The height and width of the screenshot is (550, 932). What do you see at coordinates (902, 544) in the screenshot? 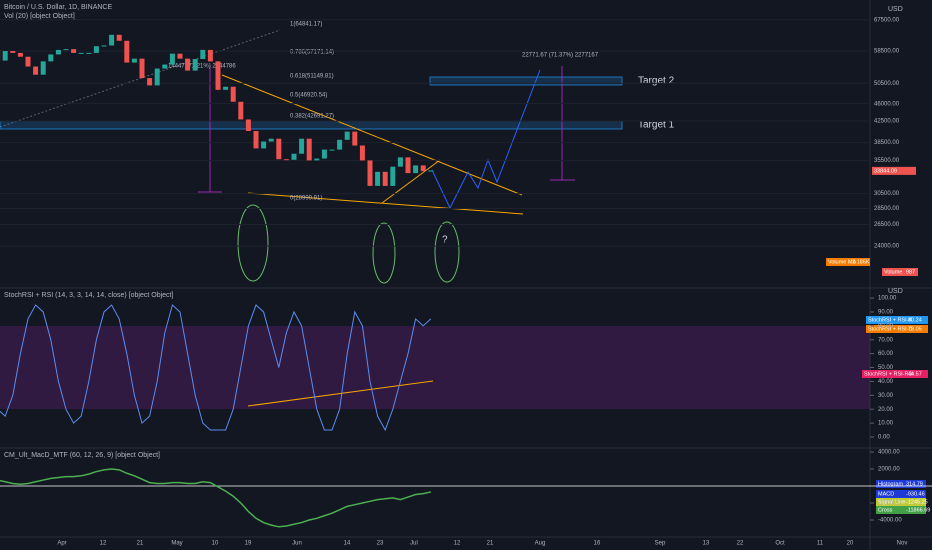
I see `x-tick-label: Nov` at bounding box center [902, 544].